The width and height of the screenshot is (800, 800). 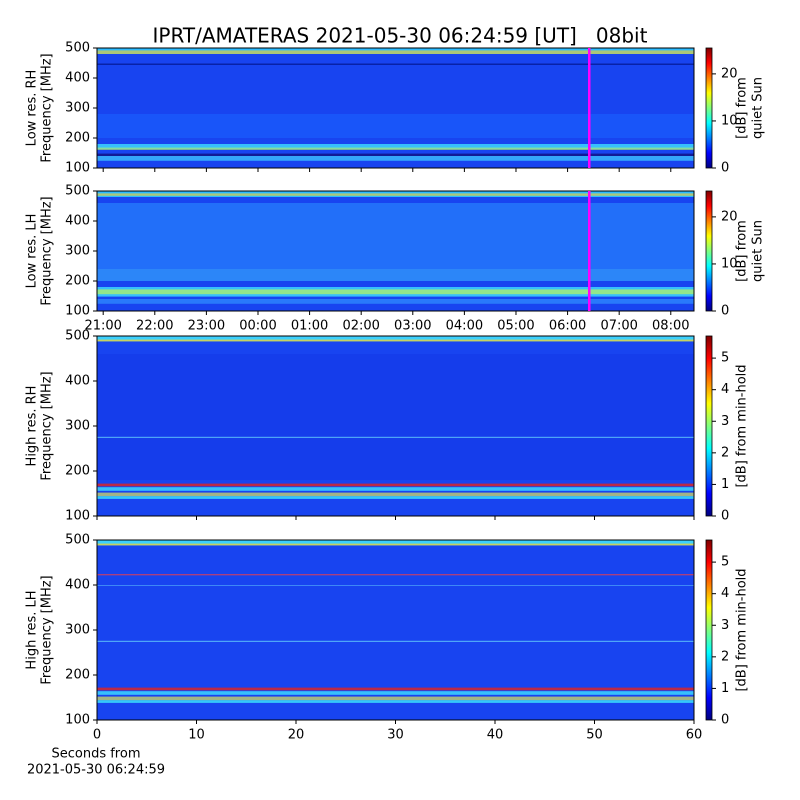 What do you see at coordinates (296, 735) in the screenshot?
I see `x-tick-label: 20` at bounding box center [296, 735].